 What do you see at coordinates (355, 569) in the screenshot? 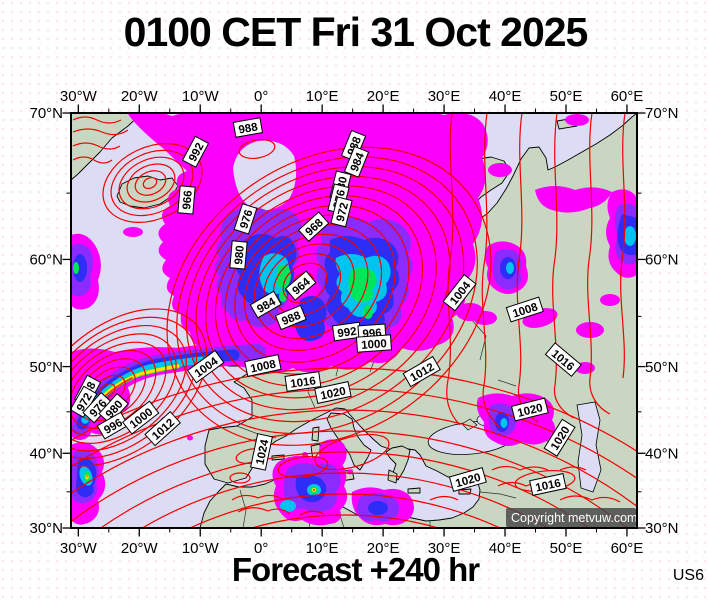
I see `forecast-label: Forecast +240 hr` at bounding box center [355, 569].